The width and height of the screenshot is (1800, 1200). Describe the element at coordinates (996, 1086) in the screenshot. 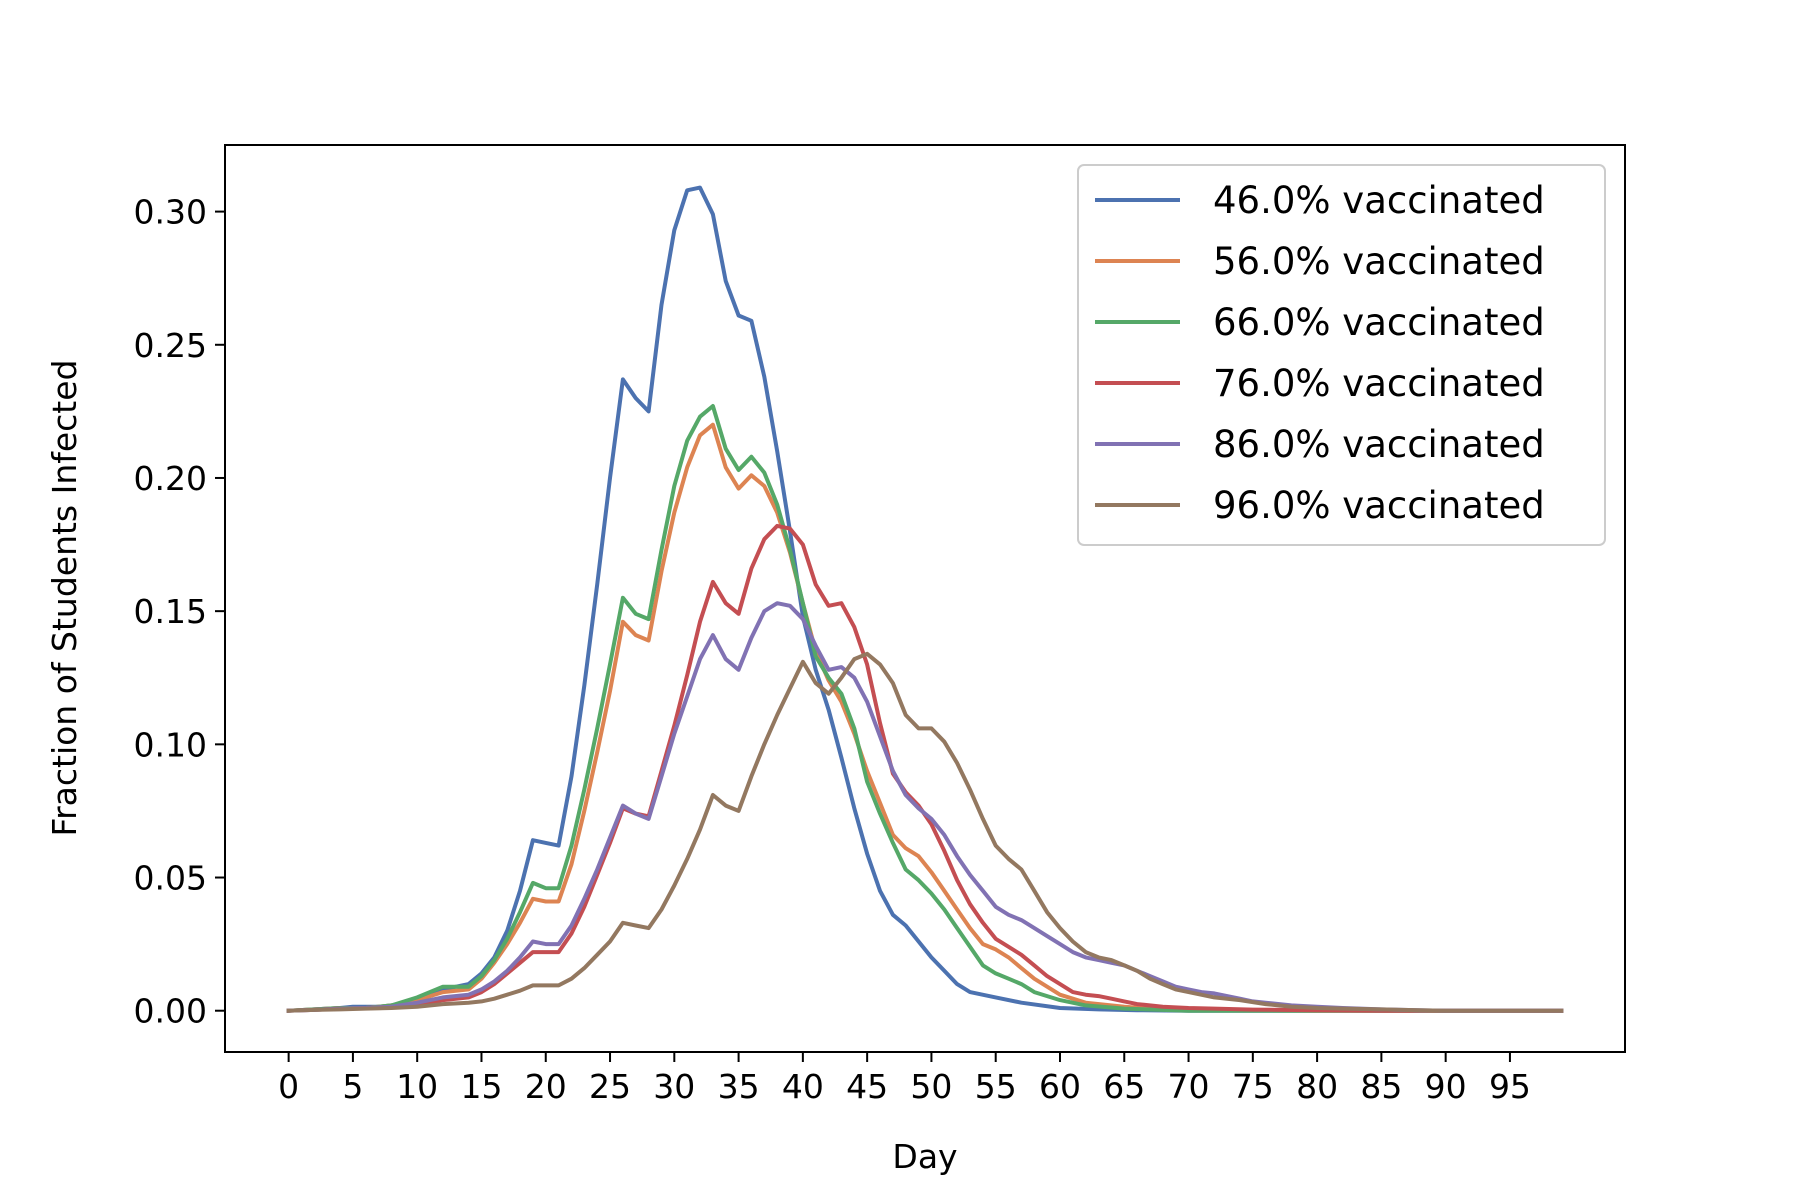

I see `x-tick-label: 55` at that location.